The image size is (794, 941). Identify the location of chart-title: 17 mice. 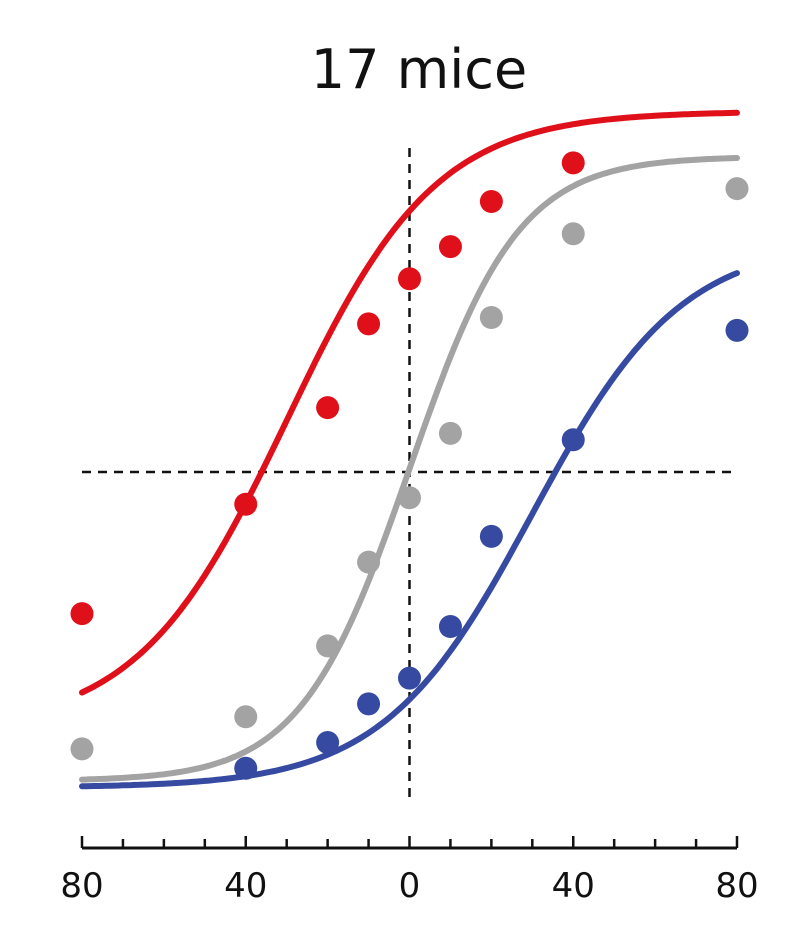
(419, 69).